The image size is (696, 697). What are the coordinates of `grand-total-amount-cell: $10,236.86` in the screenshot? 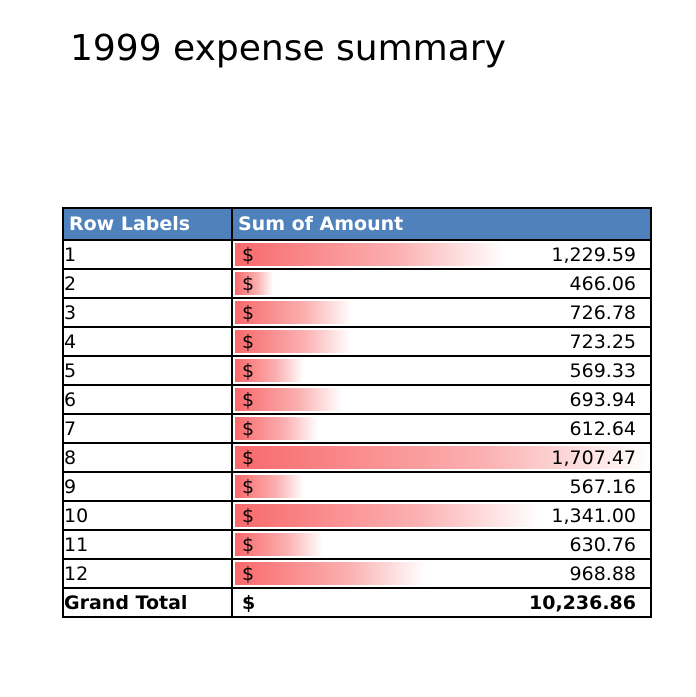 It's located at (441, 602).